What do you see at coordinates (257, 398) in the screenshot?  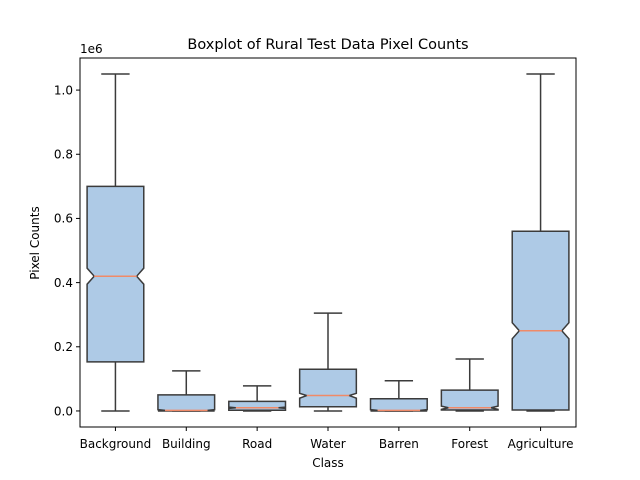 I see `box-group-road` at bounding box center [257, 398].